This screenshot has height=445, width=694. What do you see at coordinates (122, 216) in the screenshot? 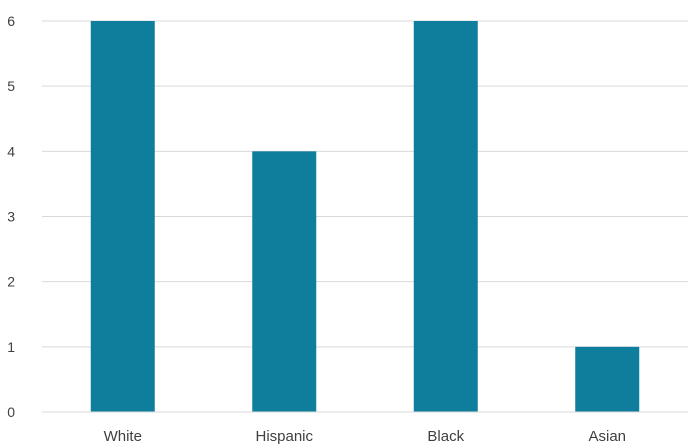
I see `bar-white` at bounding box center [122, 216].